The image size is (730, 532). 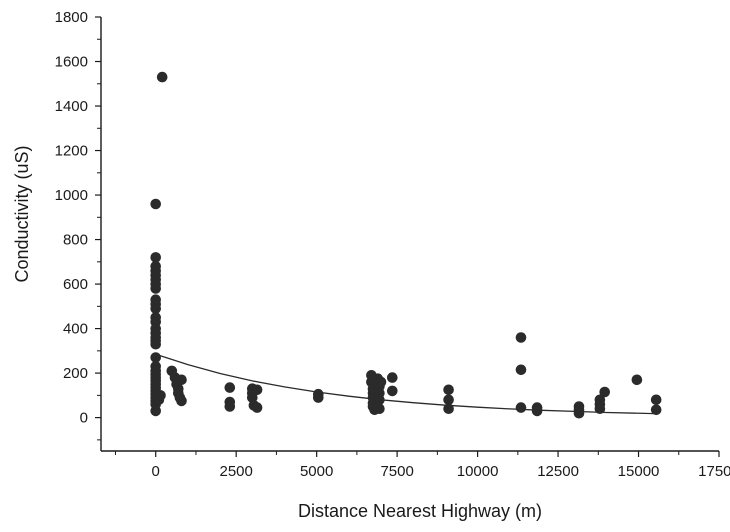 What do you see at coordinates (71, 151) in the screenshot?
I see `y-tick-label: 1200` at bounding box center [71, 151].